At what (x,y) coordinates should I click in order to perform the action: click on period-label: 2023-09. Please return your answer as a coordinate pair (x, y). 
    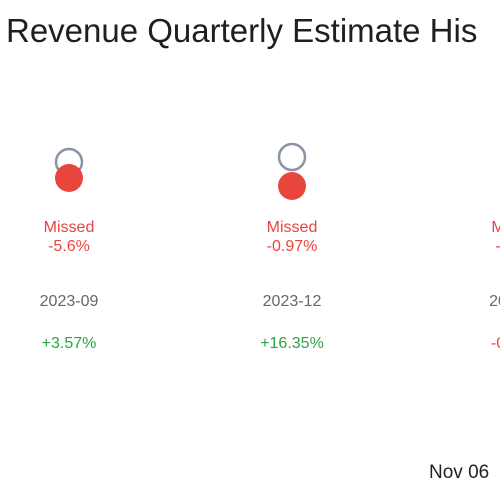
    Looking at the image, I should click on (69, 301).